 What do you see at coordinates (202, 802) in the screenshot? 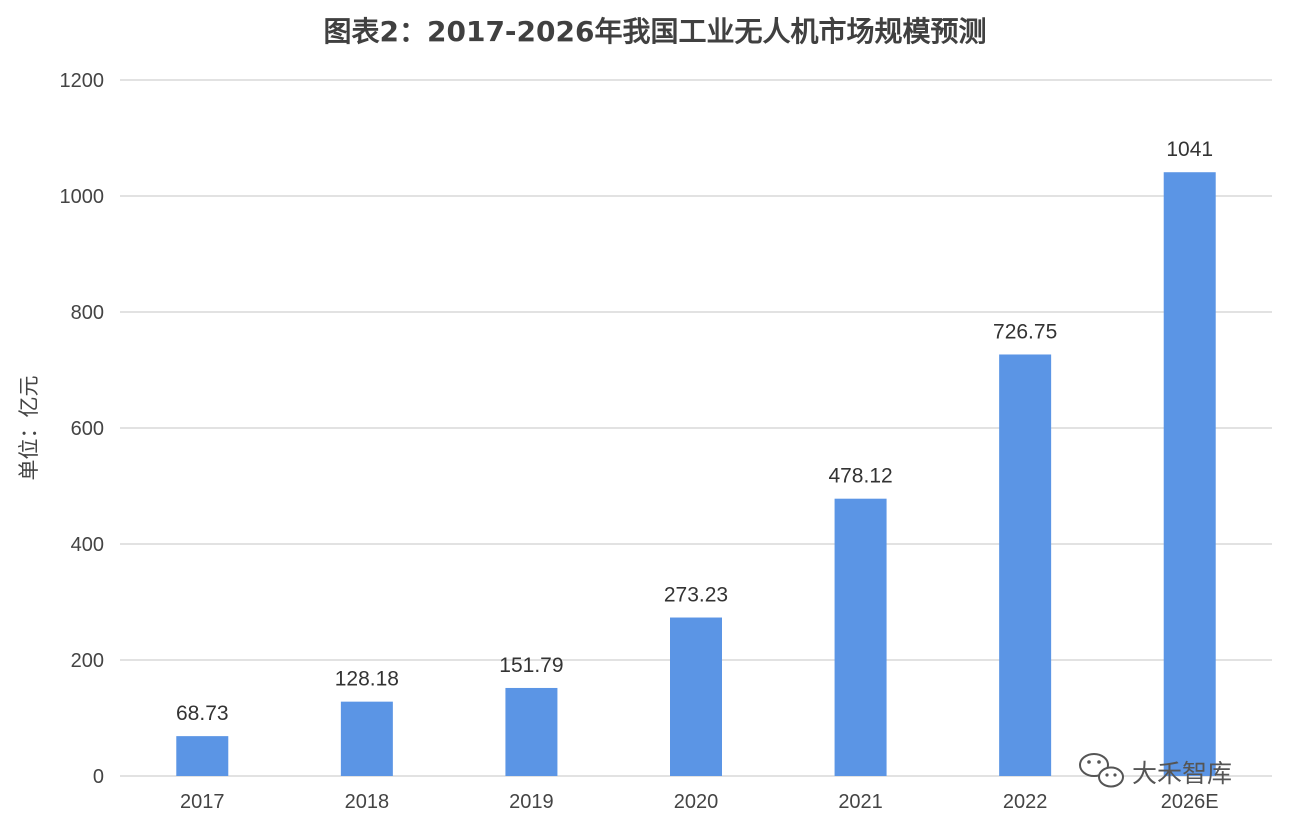
I see `x-tick-label: 2017` at bounding box center [202, 802].